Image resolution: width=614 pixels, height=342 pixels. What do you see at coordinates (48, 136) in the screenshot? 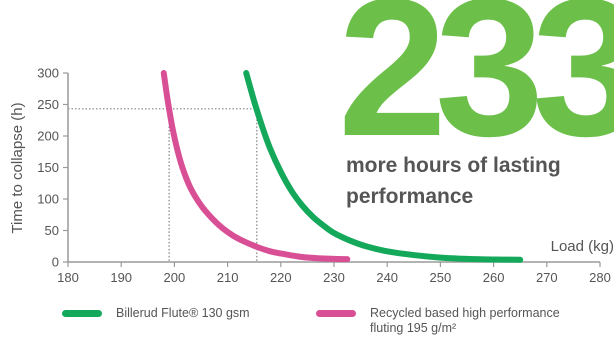
I see `y-tick-label: 200` at bounding box center [48, 136].